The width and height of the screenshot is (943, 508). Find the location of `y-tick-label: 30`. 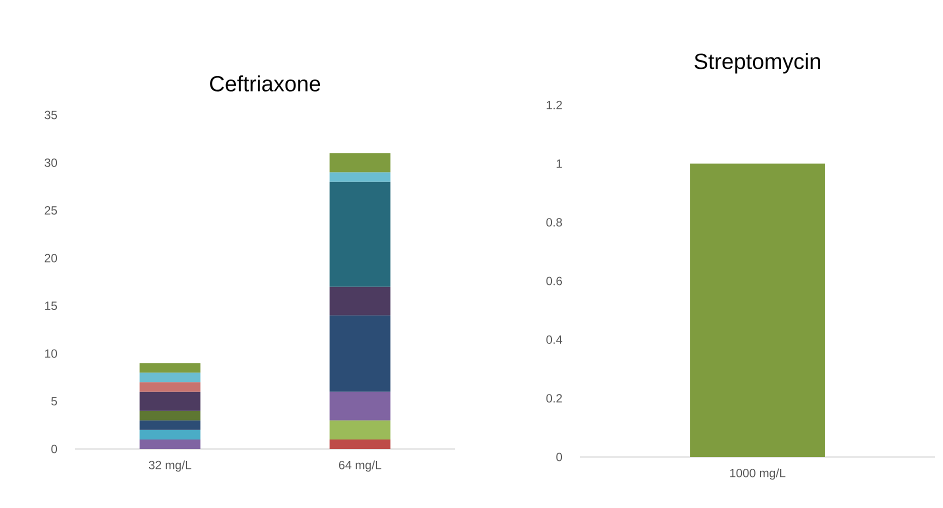

y-tick-label: 30 is located at coordinates (51, 162).